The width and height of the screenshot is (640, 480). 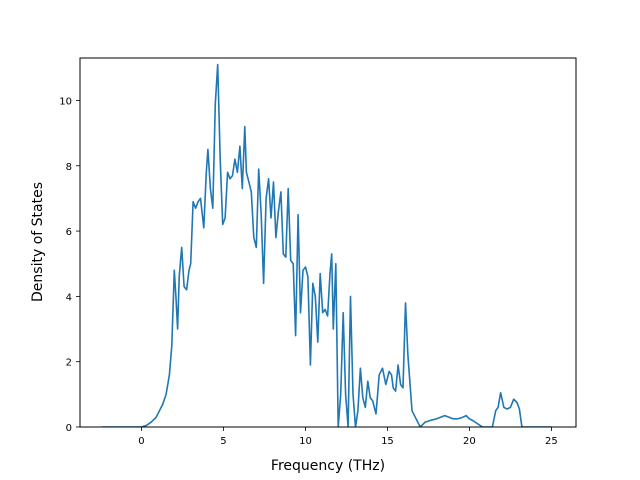 What do you see at coordinates (69, 167) in the screenshot?
I see `y-tick-label: 8` at bounding box center [69, 167].